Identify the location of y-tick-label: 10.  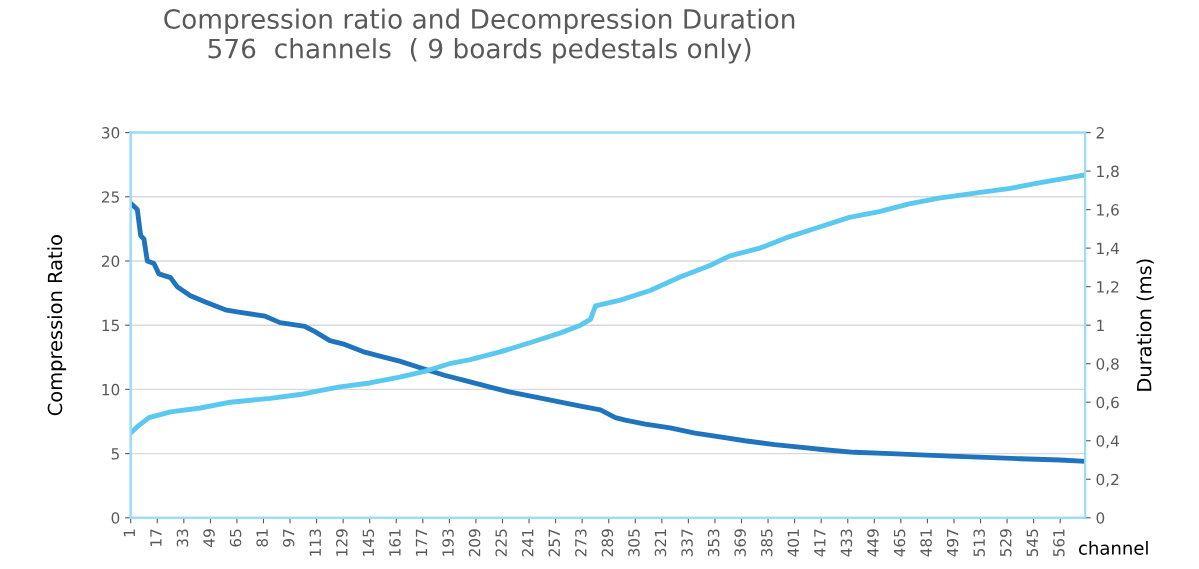
(111, 389).